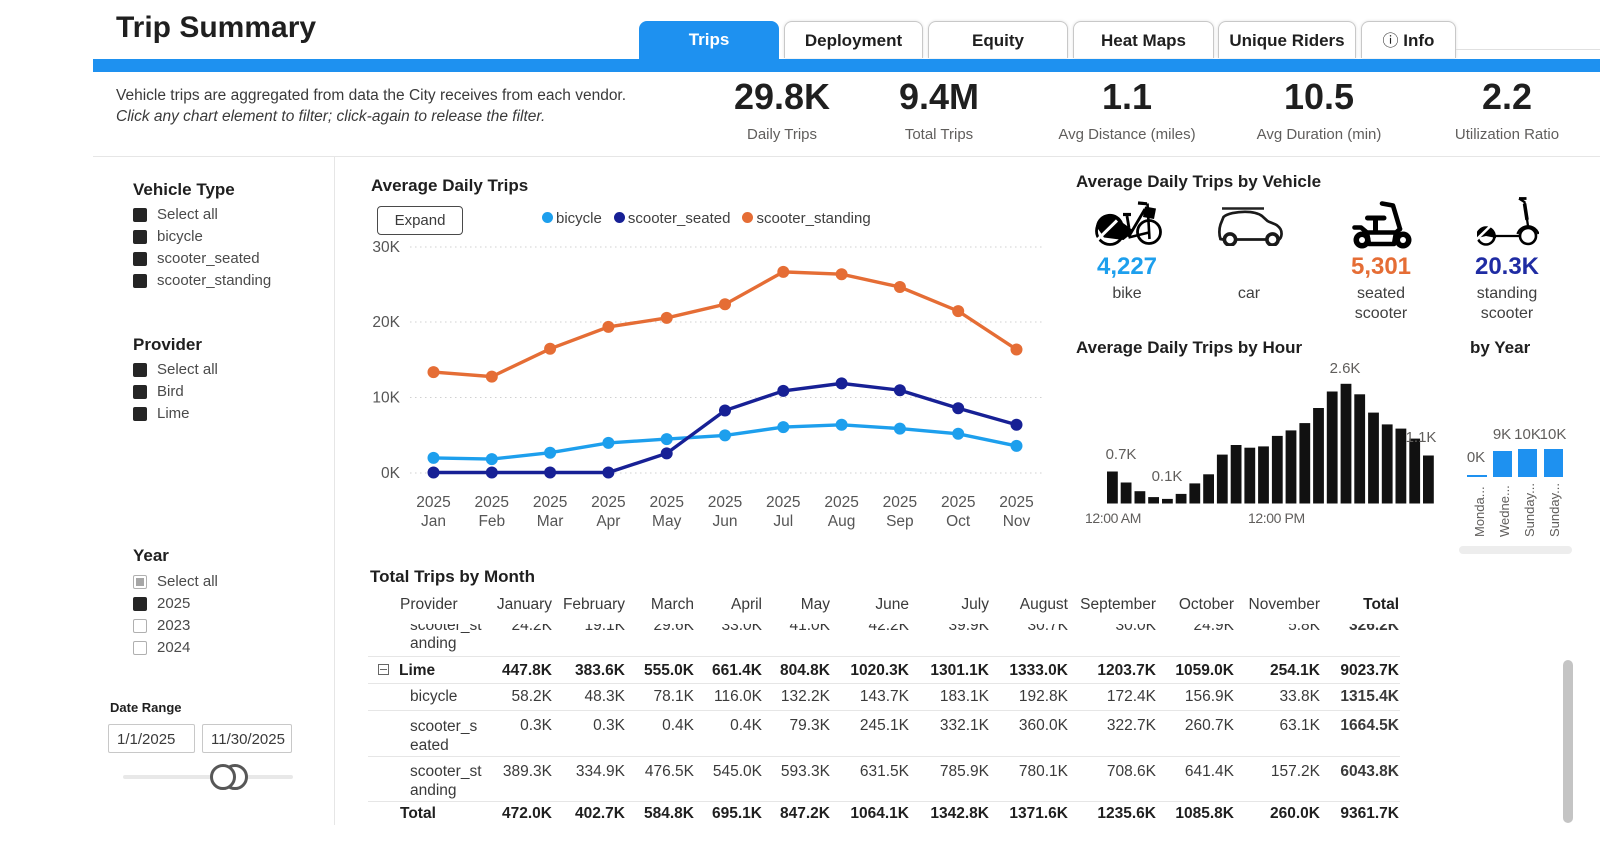 Image resolution: width=1600 pixels, height=842 pixels. I want to click on svg-text: 0K, so click(391, 473).